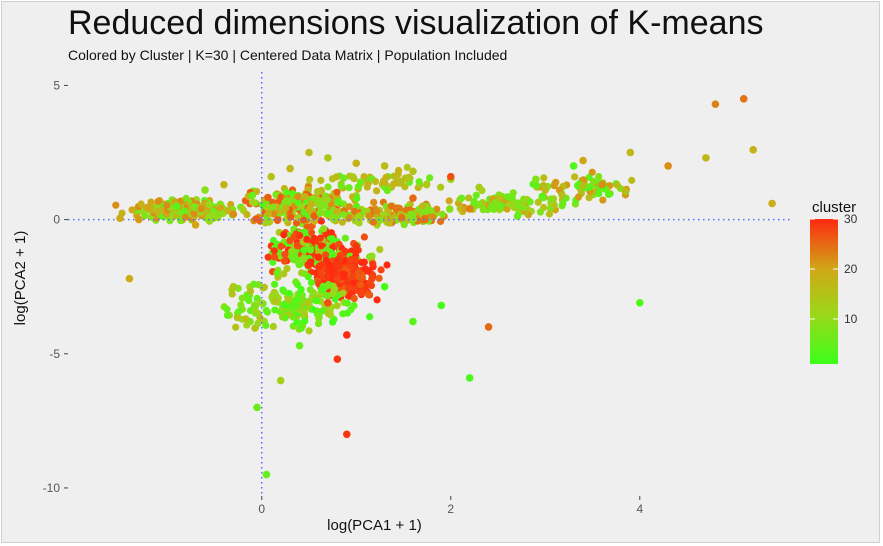  Describe the element at coordinates (56, 85) in the screenshot. I see `y-tick-label: 5` at that location.